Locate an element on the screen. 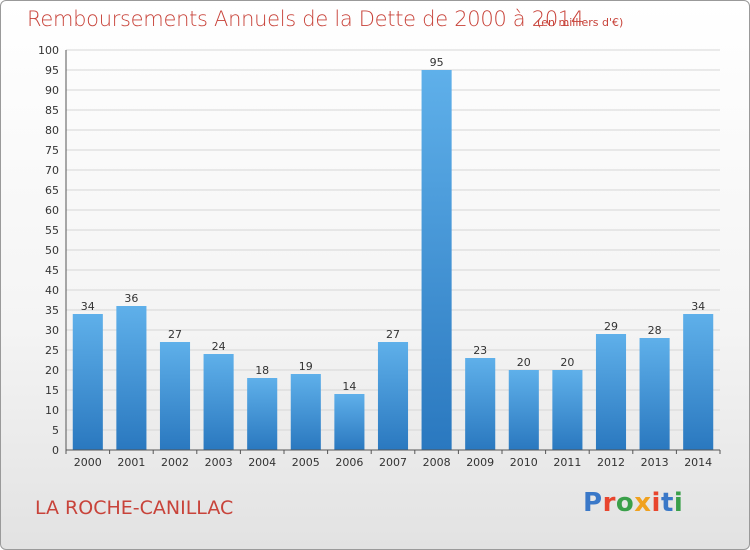  proxiti-logo: Proxiti is located at coordinates (633, 503).